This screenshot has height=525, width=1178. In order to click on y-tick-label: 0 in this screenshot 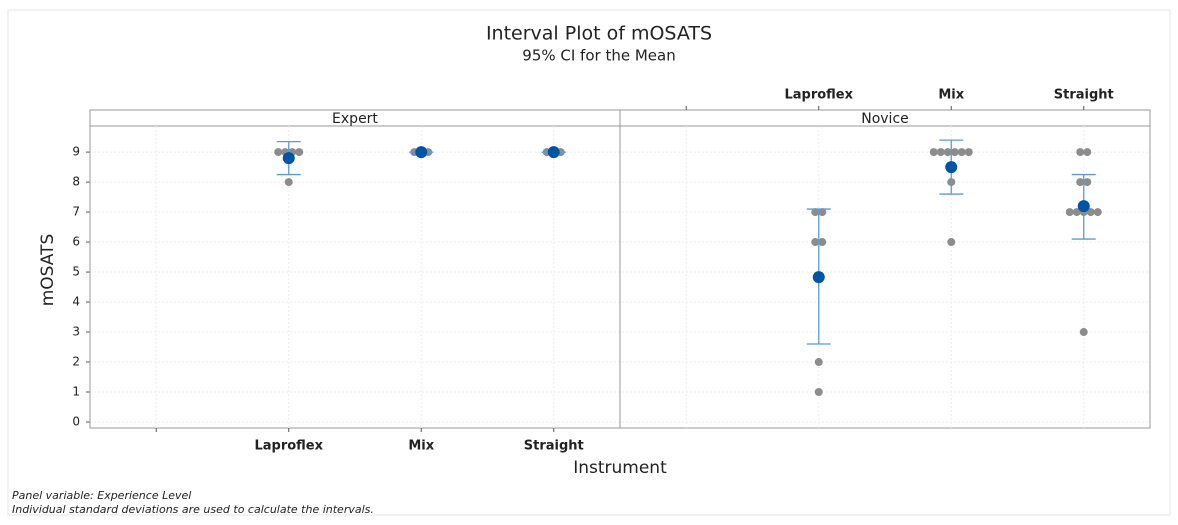, I will do `click(76, 422)`.